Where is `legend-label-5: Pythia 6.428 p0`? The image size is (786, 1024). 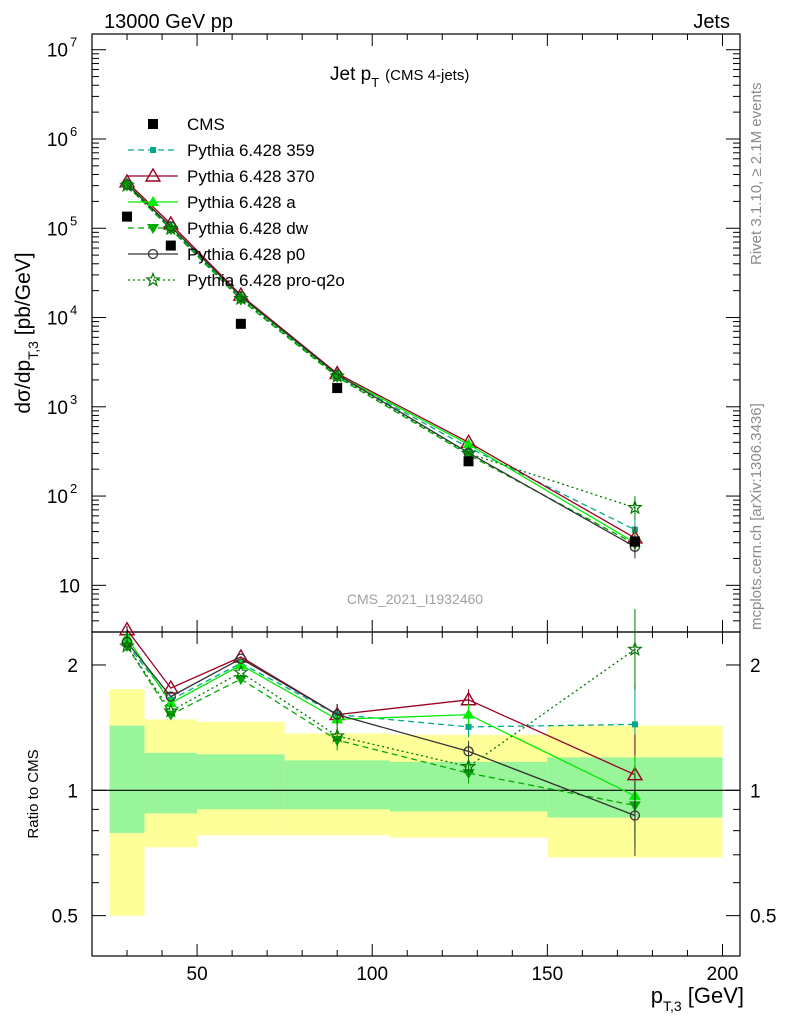
legend-label-5: Pythia 6.428 p0 is located at coordinates (246, 254).